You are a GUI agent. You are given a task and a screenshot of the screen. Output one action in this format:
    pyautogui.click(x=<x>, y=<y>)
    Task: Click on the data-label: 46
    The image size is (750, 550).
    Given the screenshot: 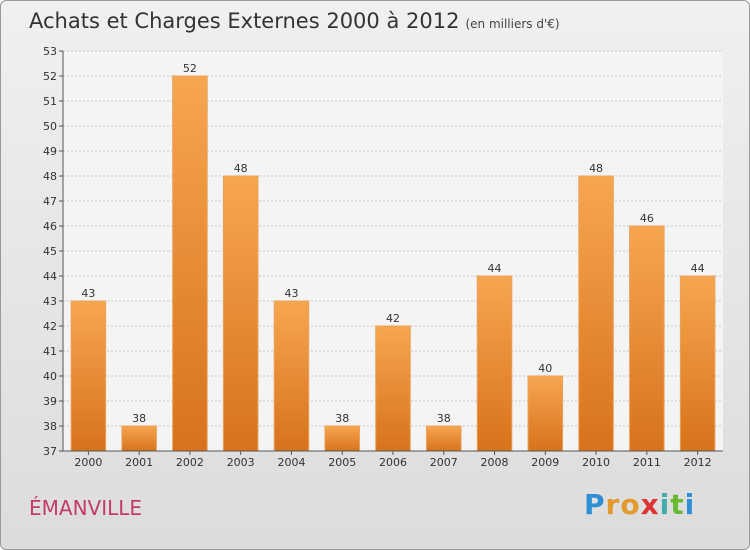 What is the action you would take?
    pyautogui.click(x=647, y=218)
    